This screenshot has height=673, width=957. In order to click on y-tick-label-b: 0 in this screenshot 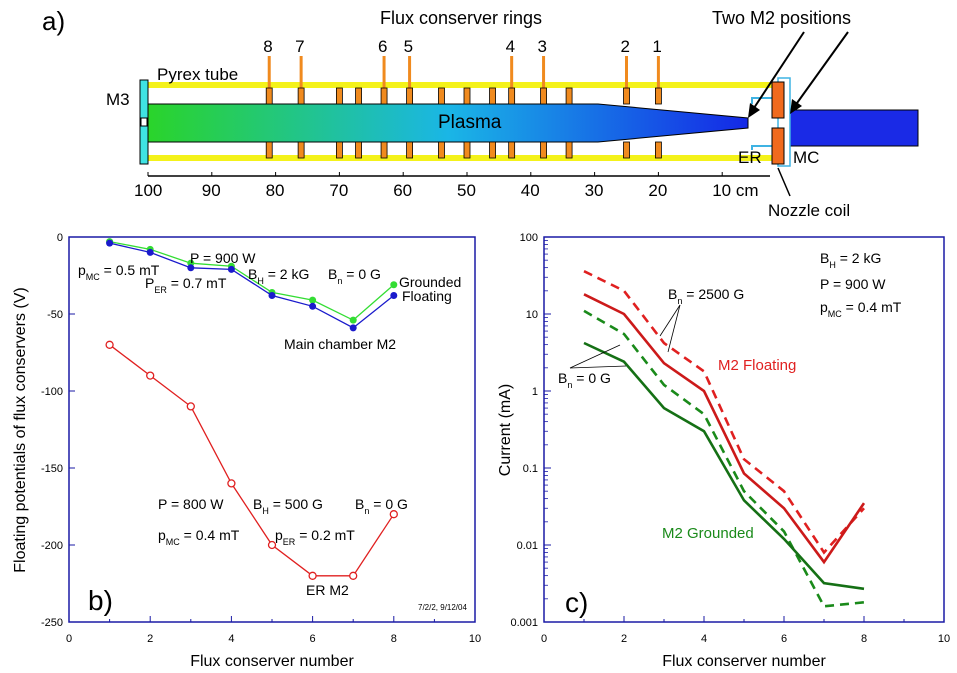, I will do `click(60, 238)`.